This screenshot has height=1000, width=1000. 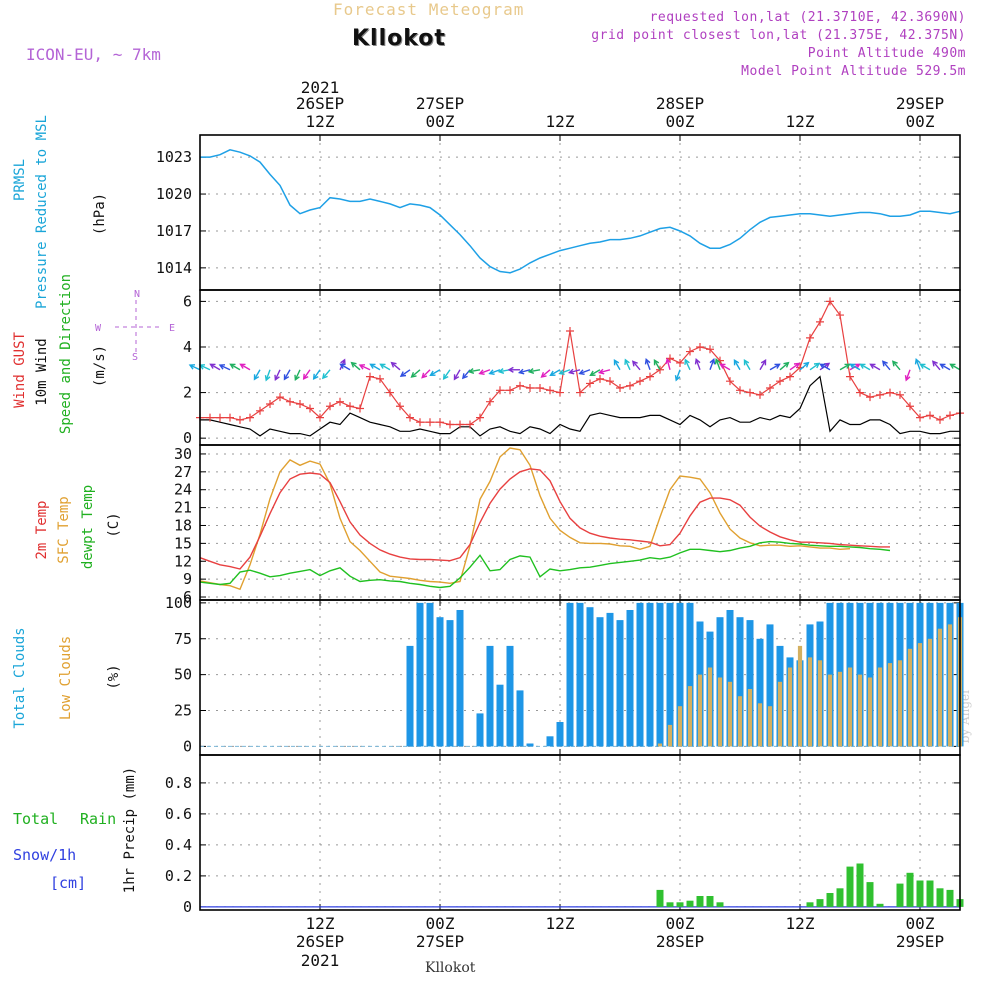 I want to click on y-tick-label: 0, so click(x=187, y=907).